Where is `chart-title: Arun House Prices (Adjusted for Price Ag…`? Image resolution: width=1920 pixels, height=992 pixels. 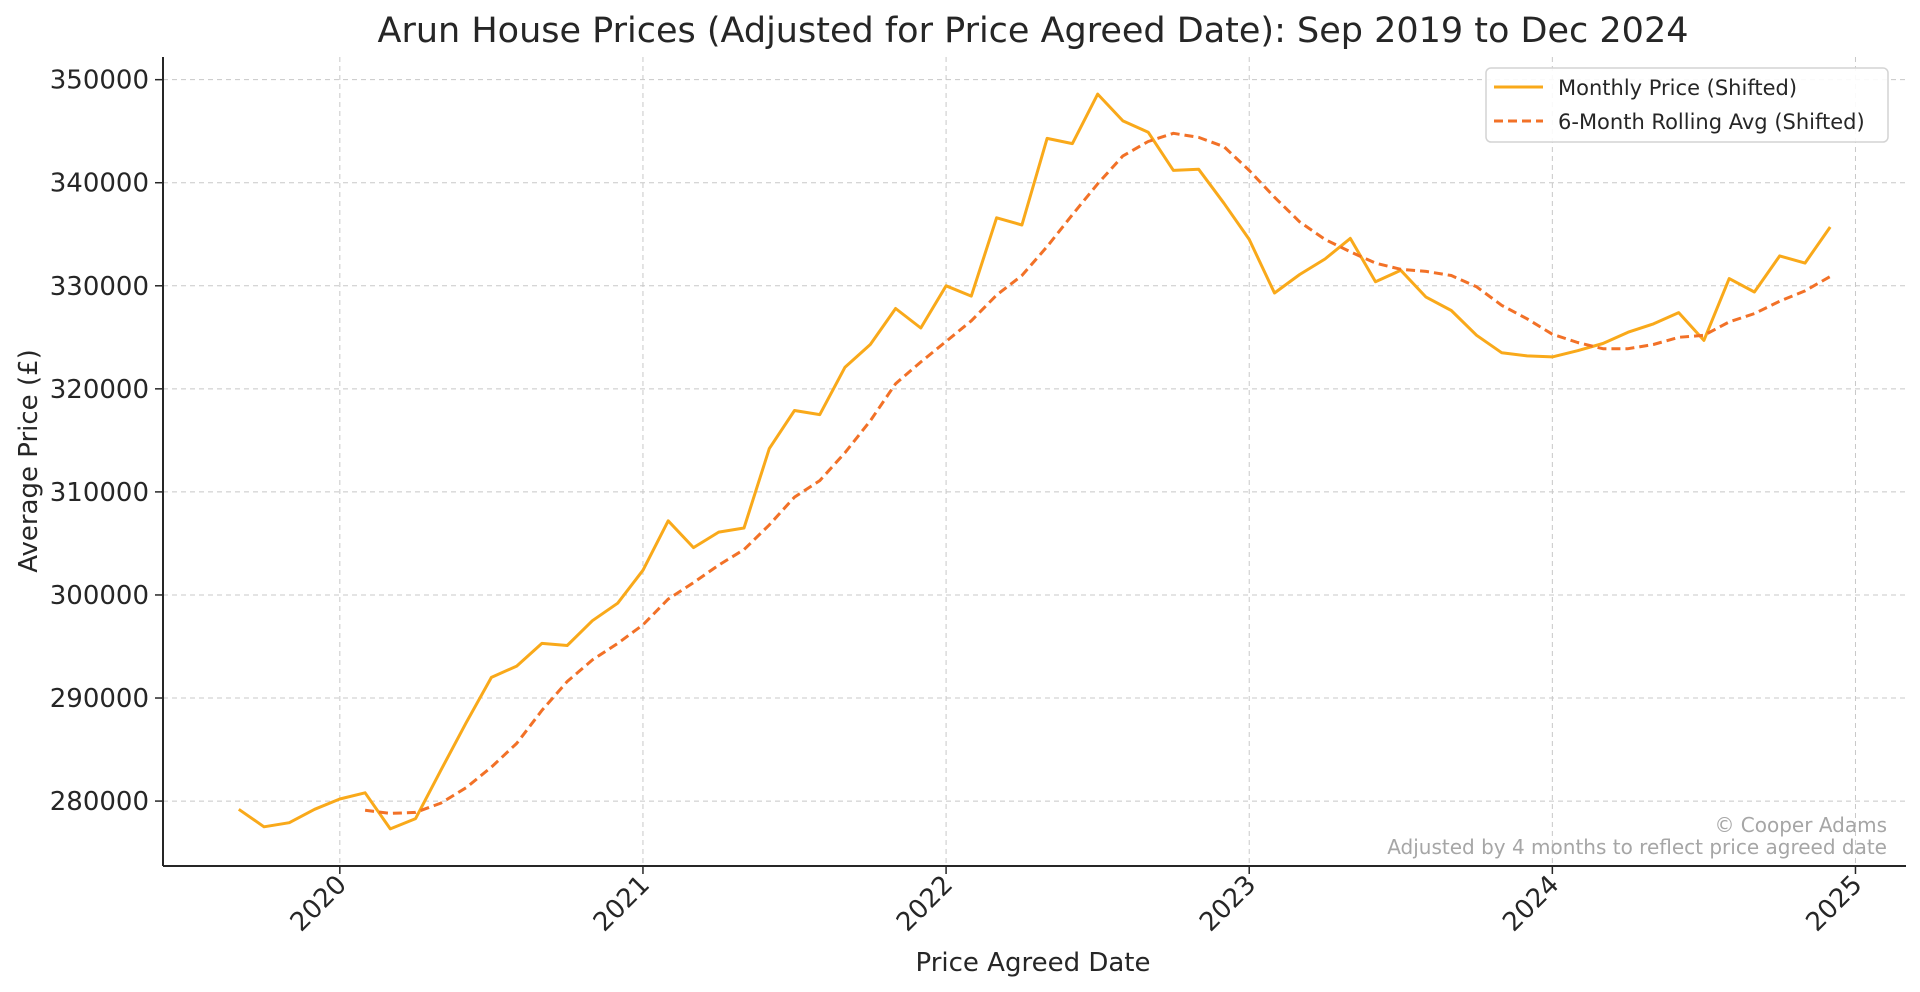
chart-title: Arun House Prices (Adjusted for Price Ag… is located at coordinates (1033, 31).